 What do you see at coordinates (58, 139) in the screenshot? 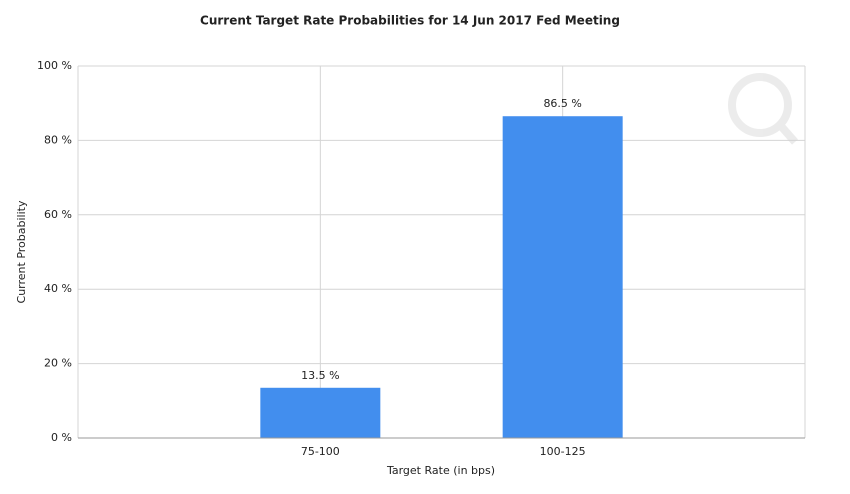
I see `y-tick-label: 80 %` at bounding box center [58, 139].